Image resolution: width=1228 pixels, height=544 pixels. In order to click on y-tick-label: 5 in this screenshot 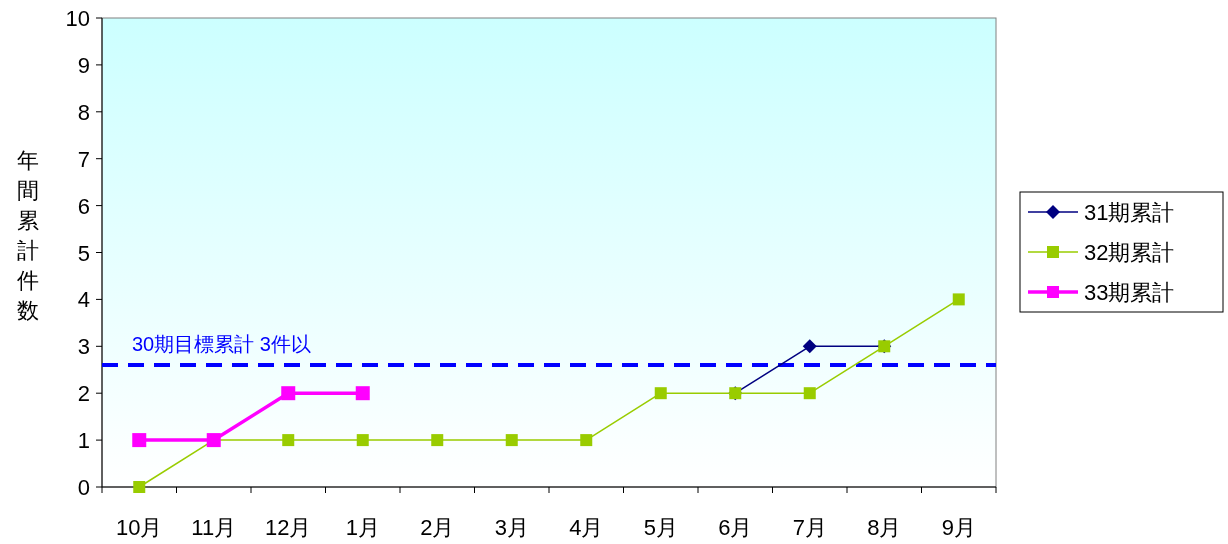, I will do `click(83, 253)`.